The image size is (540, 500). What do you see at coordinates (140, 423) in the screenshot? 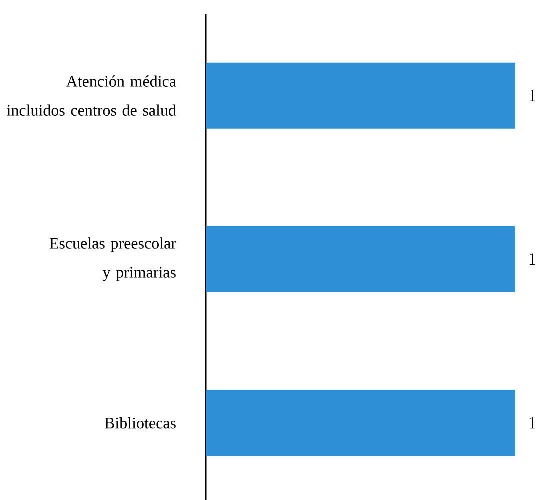
I see `y-tick-label: Bibliotecas` at bounding box center [140, 423].